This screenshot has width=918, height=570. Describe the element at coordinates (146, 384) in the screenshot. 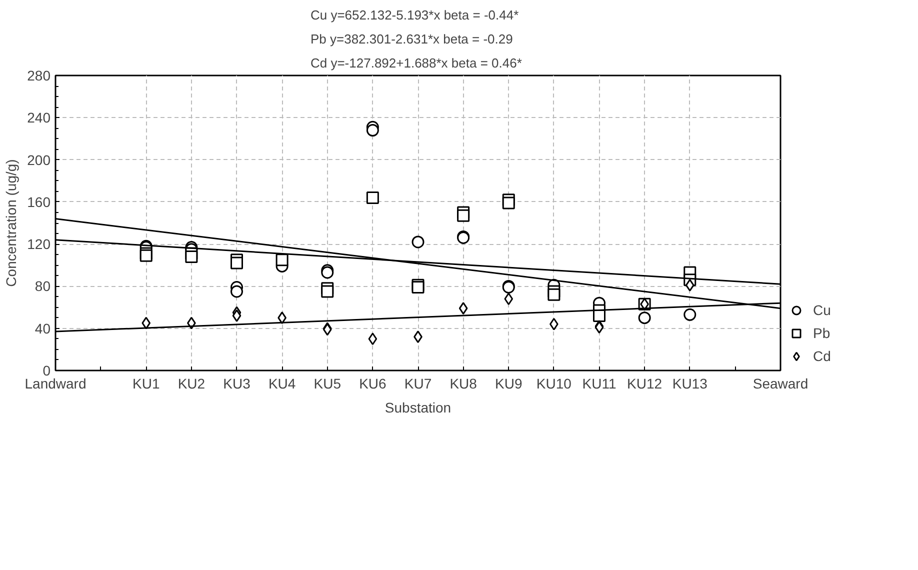

I see `x-tick-label: KU1` at that location.